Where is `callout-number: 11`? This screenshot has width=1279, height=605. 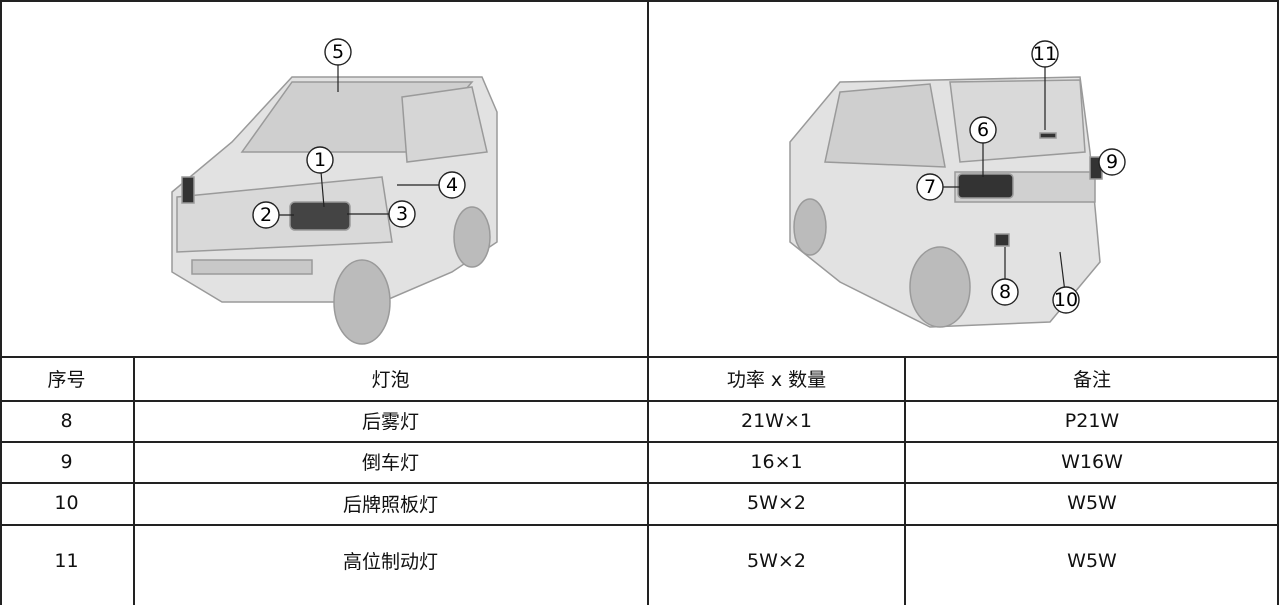 callout-number: 11 is located at coordinates (1045, 54).